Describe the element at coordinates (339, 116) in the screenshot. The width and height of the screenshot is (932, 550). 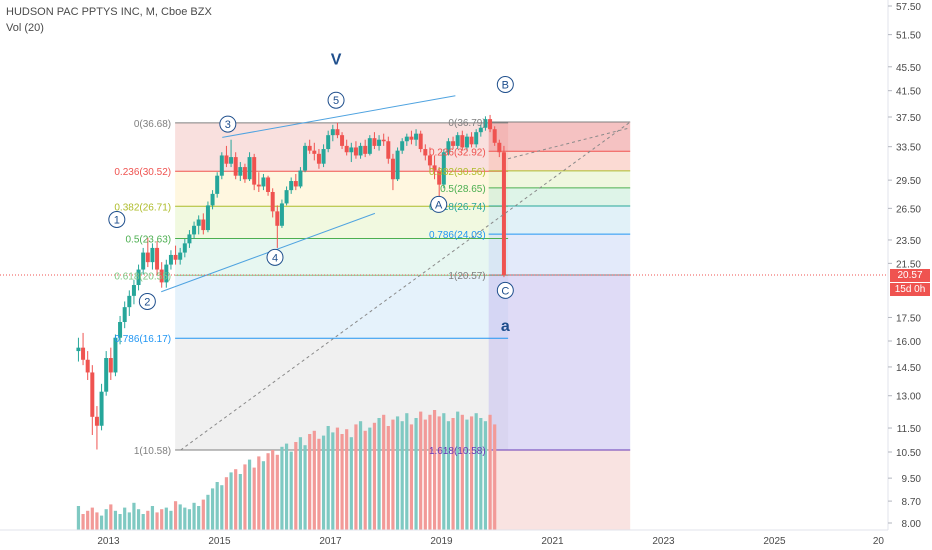
I see `channel-upper-line` at that location.